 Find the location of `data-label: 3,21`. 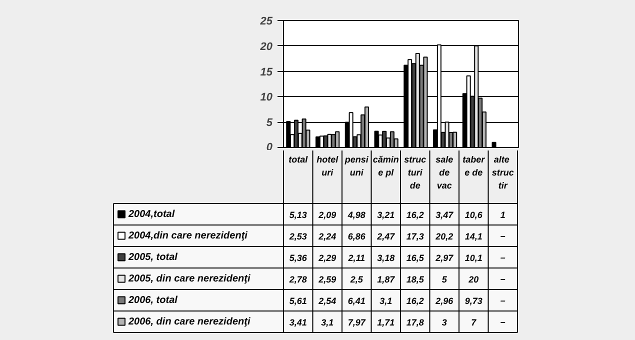

data-label: 3,21 is located at coordinates (386, 215).